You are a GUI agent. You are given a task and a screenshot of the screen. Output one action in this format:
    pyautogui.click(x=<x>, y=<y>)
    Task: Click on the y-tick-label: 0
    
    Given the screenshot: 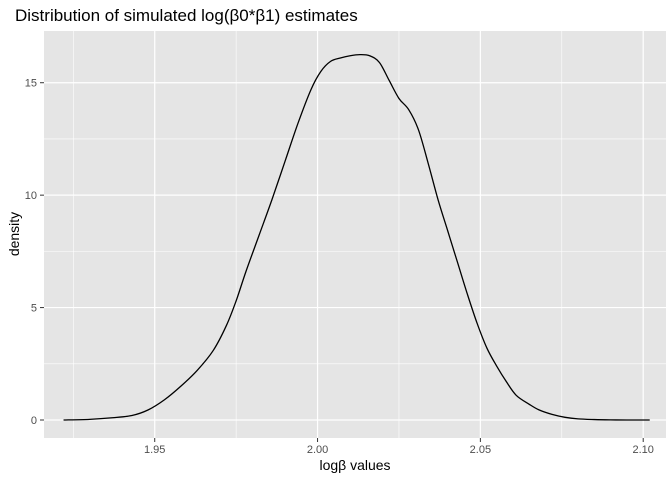 What is the action you would take?
    pyautogui.click(x=34, y=421)
    